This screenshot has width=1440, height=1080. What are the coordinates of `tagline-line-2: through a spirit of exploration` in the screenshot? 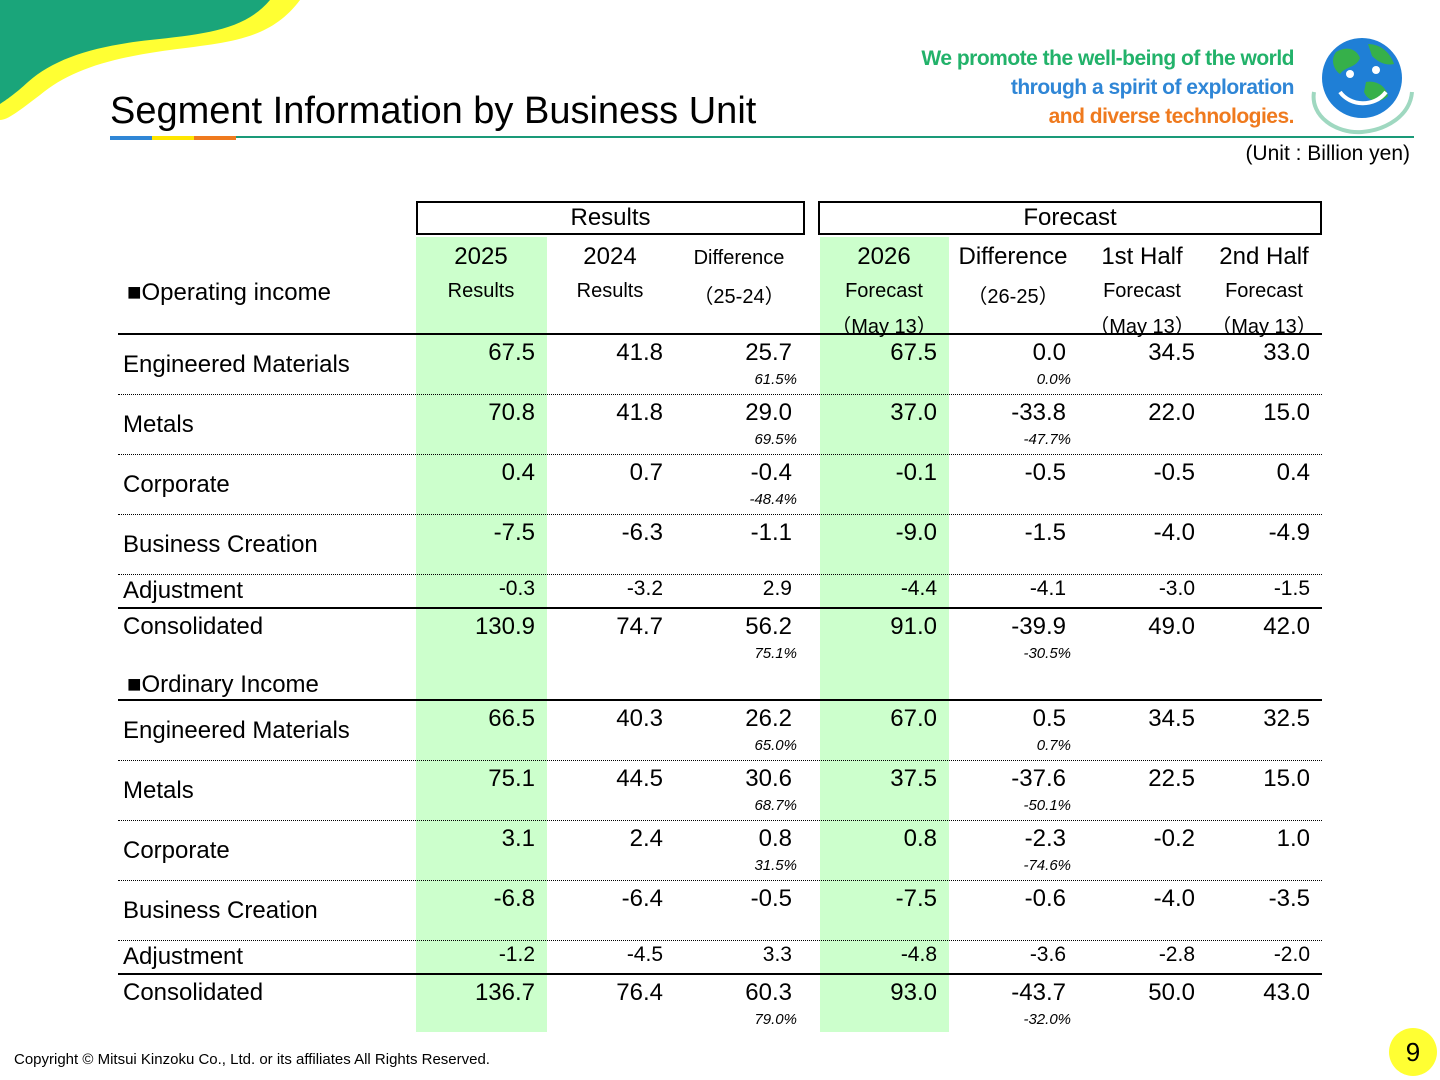 It's located at (1152, 87).